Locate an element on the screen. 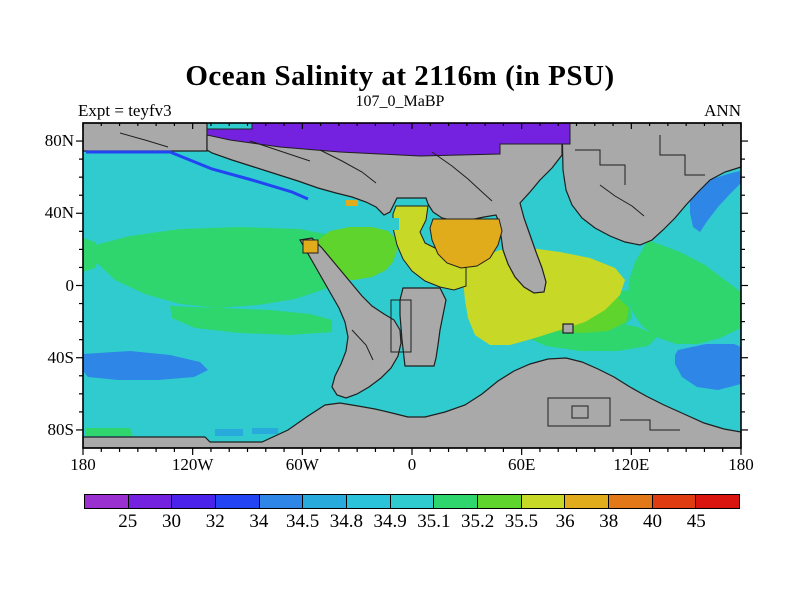 This screenshot has width=800, height=600. region-east-pacific-equator is located at coordinates (91, 255).